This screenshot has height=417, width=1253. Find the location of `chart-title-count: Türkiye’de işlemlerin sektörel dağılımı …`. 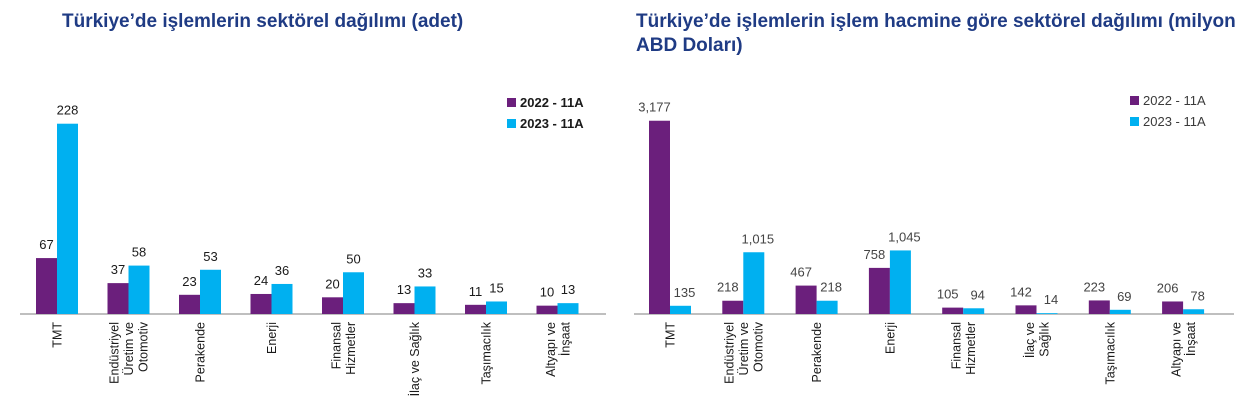

chart-title-count: Türkiye’de işlemlerin sektörel dağılımı … is located at coordinates (263, 21).